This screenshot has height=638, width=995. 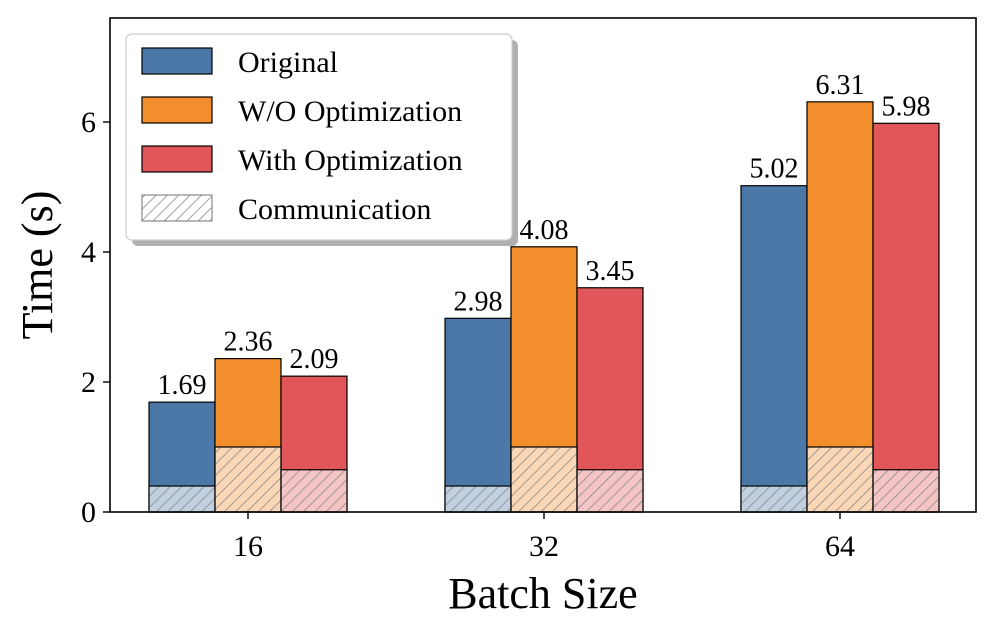 I want to click on data-label: 1.69, so click(x=182, y=385).